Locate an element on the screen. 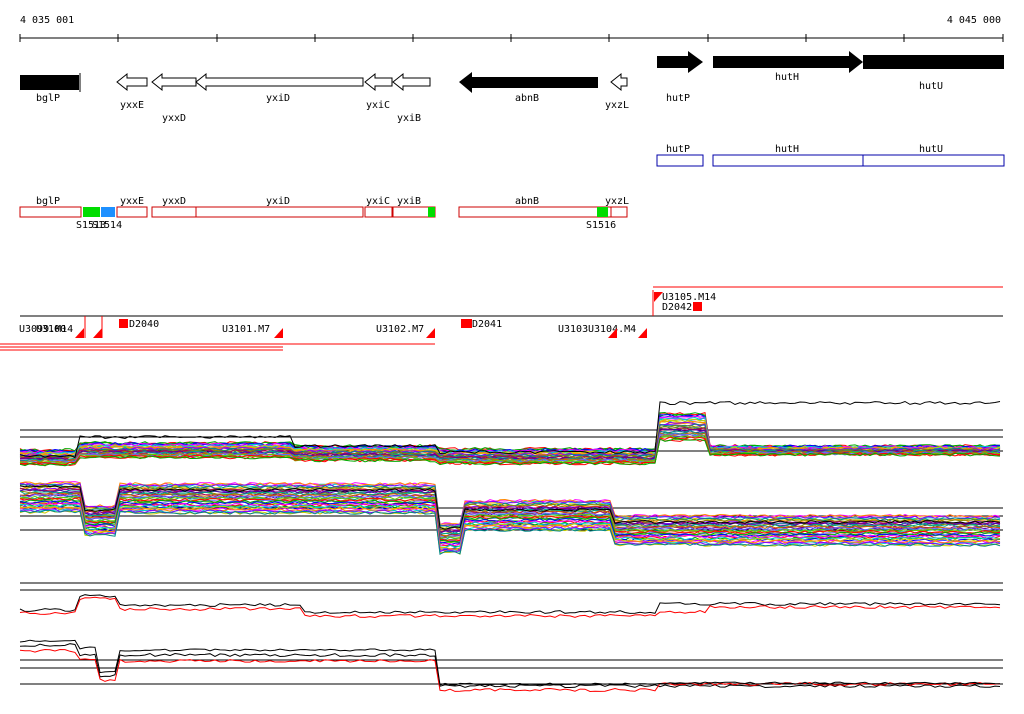  track4-profile-black is located at coordinates (510, 666).